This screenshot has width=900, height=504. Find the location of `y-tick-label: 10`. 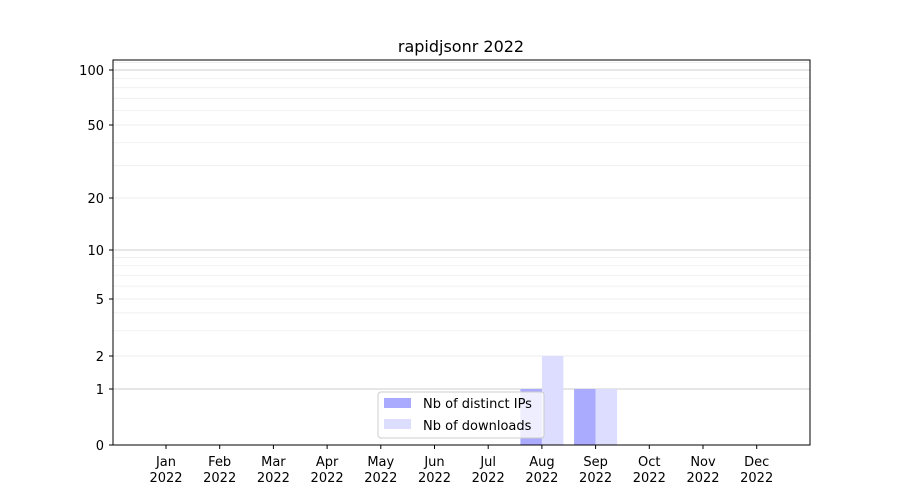

y-tick-label: 10 is located at coordinates (95, 251).